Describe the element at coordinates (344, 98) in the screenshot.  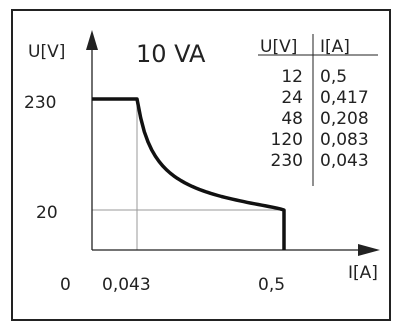
I see `table-cell-current: 0,417` at that location.